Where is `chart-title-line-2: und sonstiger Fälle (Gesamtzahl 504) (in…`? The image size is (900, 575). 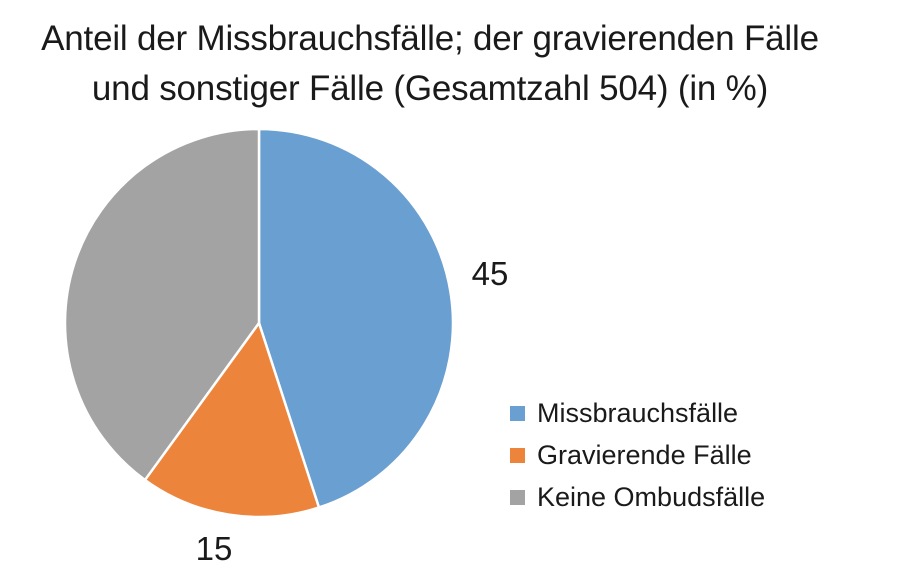
chart-title-line-2: und sonstiger Fälle (Gesamtzahl 504) (in… is located at coordinates (430, 88).